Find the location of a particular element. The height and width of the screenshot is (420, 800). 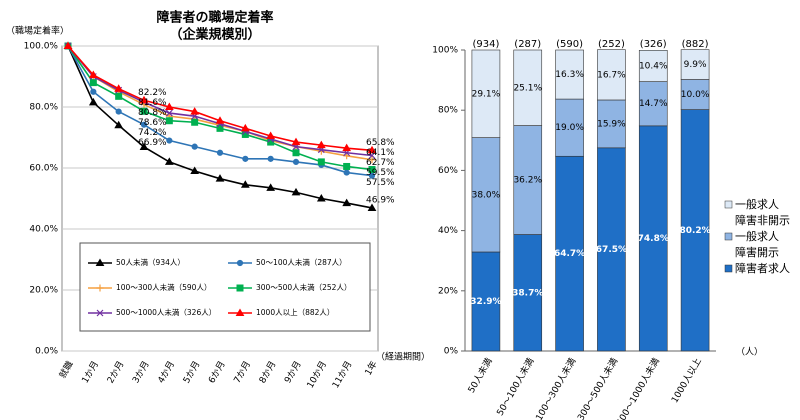

legend-line-text: 障害開示 is located at coordinates (757, 252).